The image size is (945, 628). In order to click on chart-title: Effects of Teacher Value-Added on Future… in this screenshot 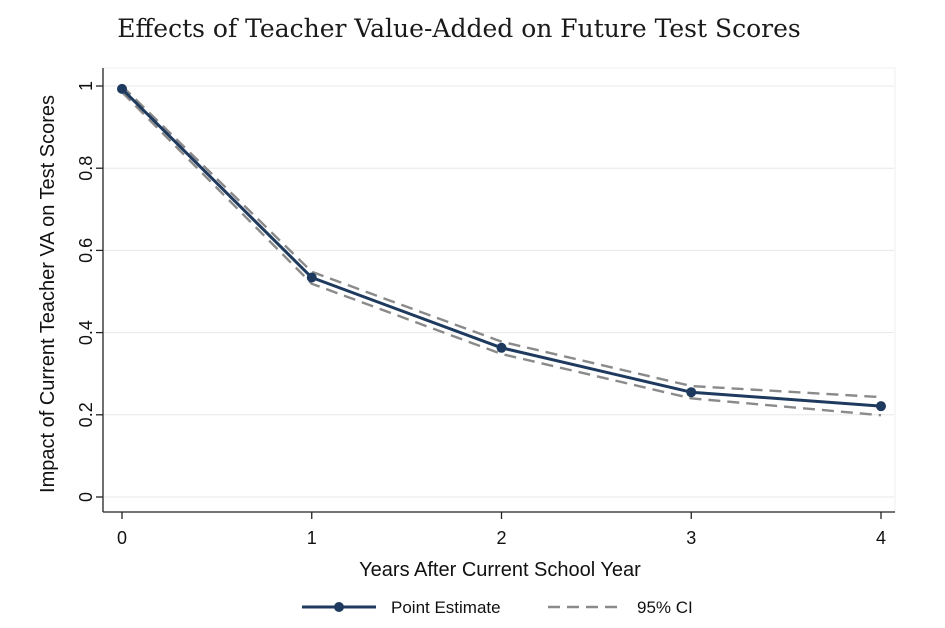, I will do `click(458, 28)`.